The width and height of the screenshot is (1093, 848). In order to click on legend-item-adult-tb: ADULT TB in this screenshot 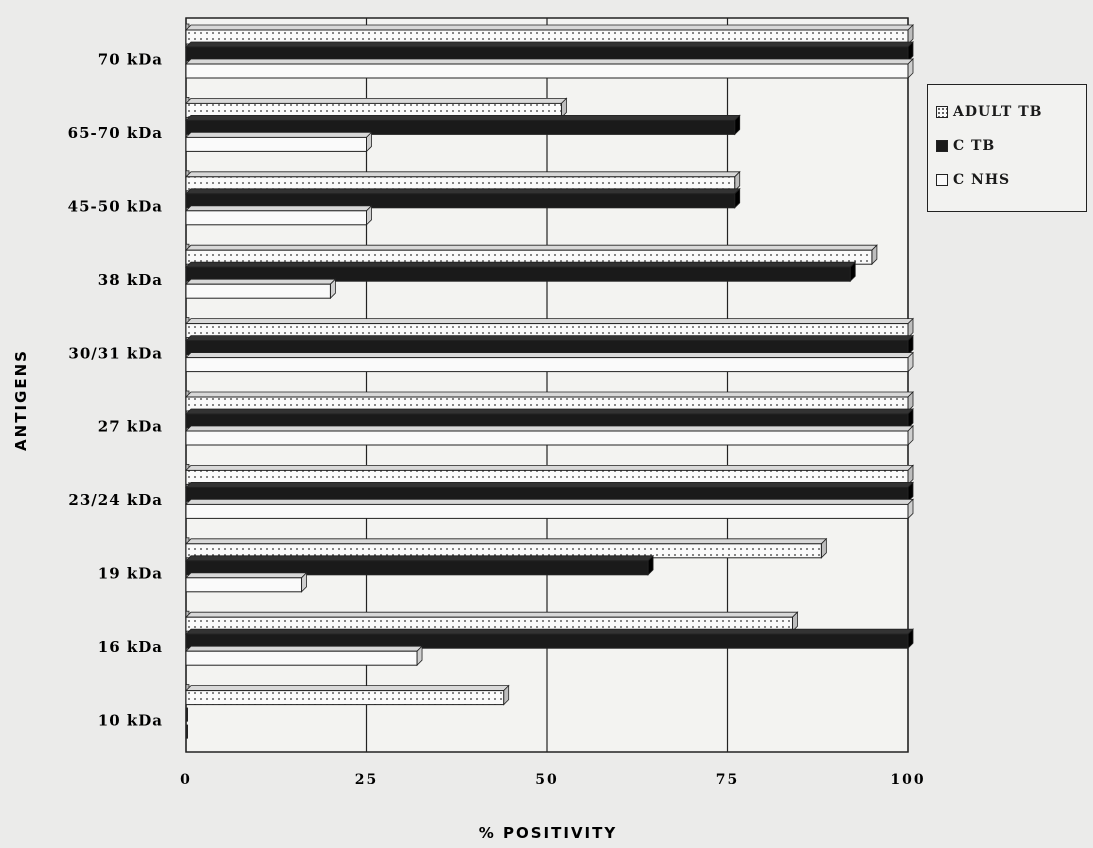, I will do `click(989, 112)`.